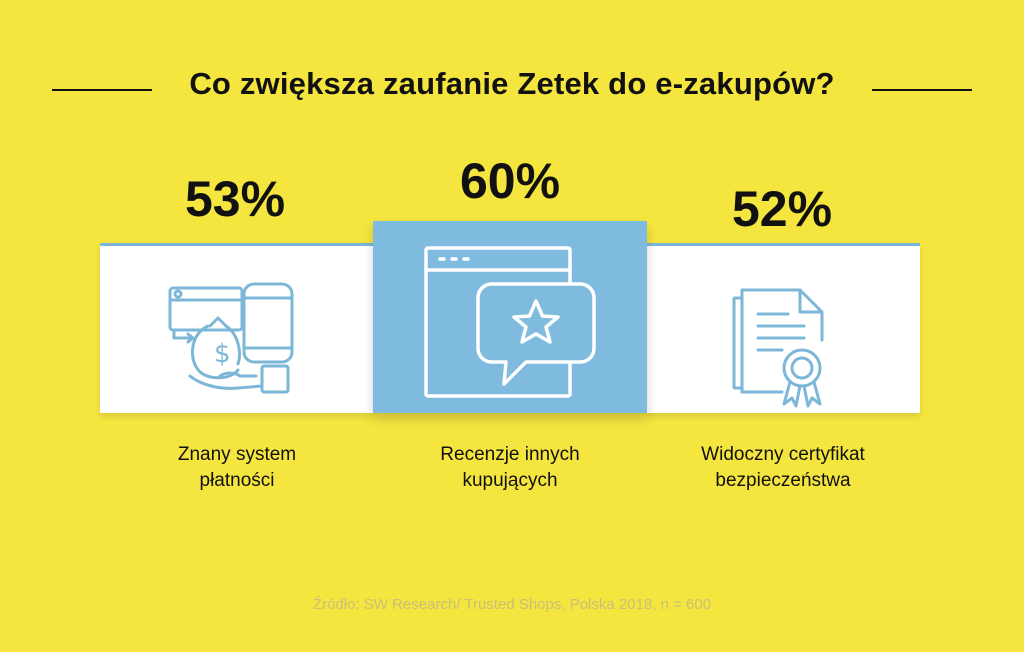 The height and width of the screenshot is (652, 1024). What do you see at coordinates (510, 322) in the screenshot?
I see `review-star-icon` at bounding box center [510, 322].